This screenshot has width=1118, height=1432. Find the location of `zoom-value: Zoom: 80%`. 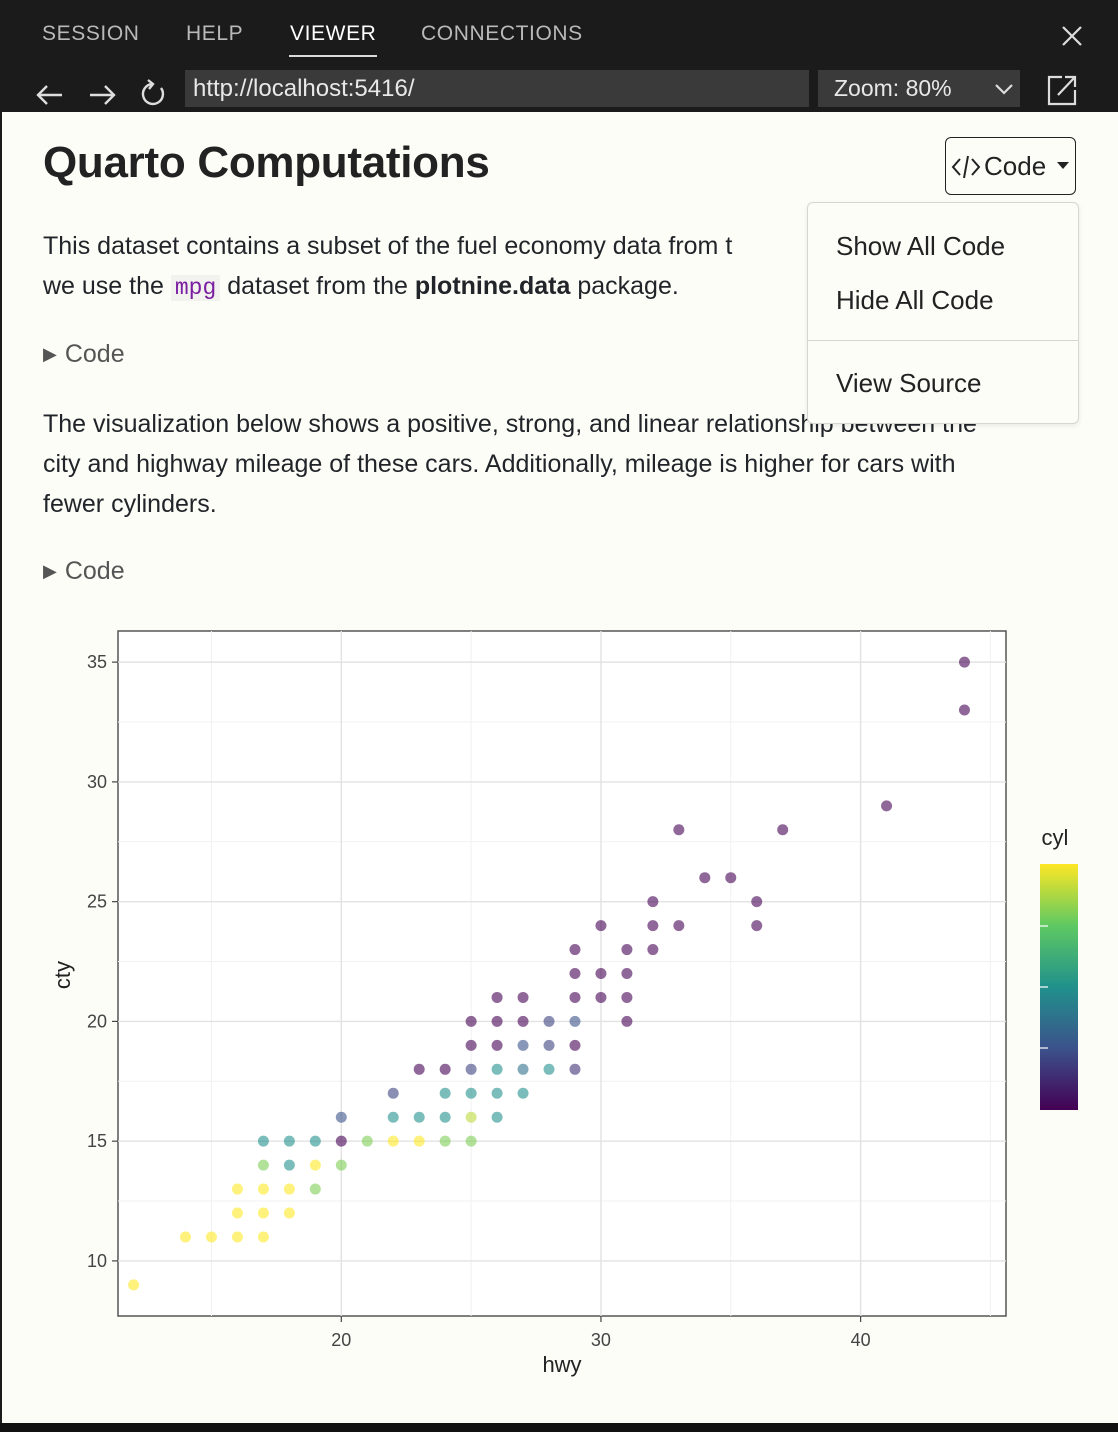

zoom-value: Zoom: 80% is located at coordinates (893, 88).